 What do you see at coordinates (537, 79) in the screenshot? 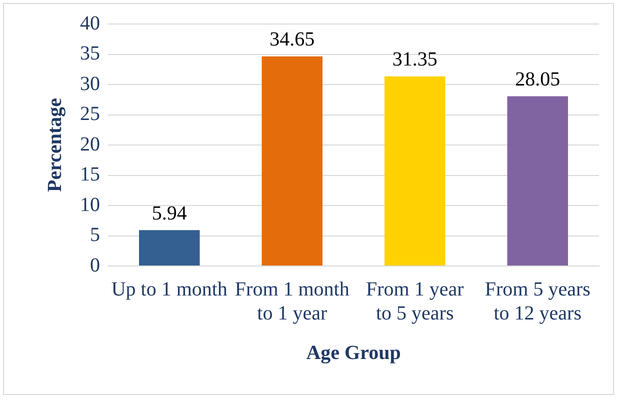
I see `data-label: 28.05` at bounding box center [537, 79].